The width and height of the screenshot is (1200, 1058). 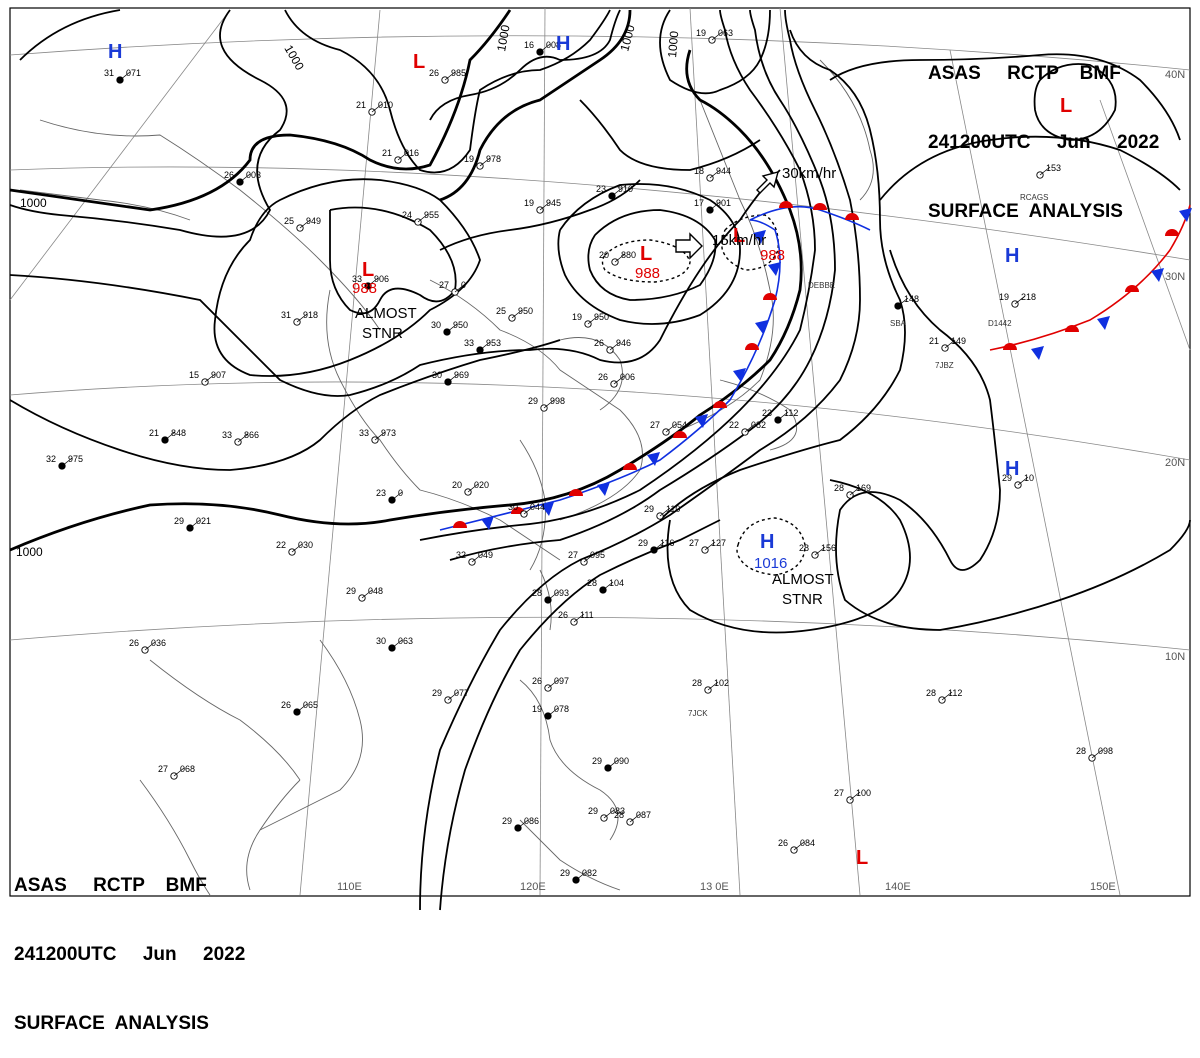 I want to click on high-center-value: 1016, so click(x=770, y=563).